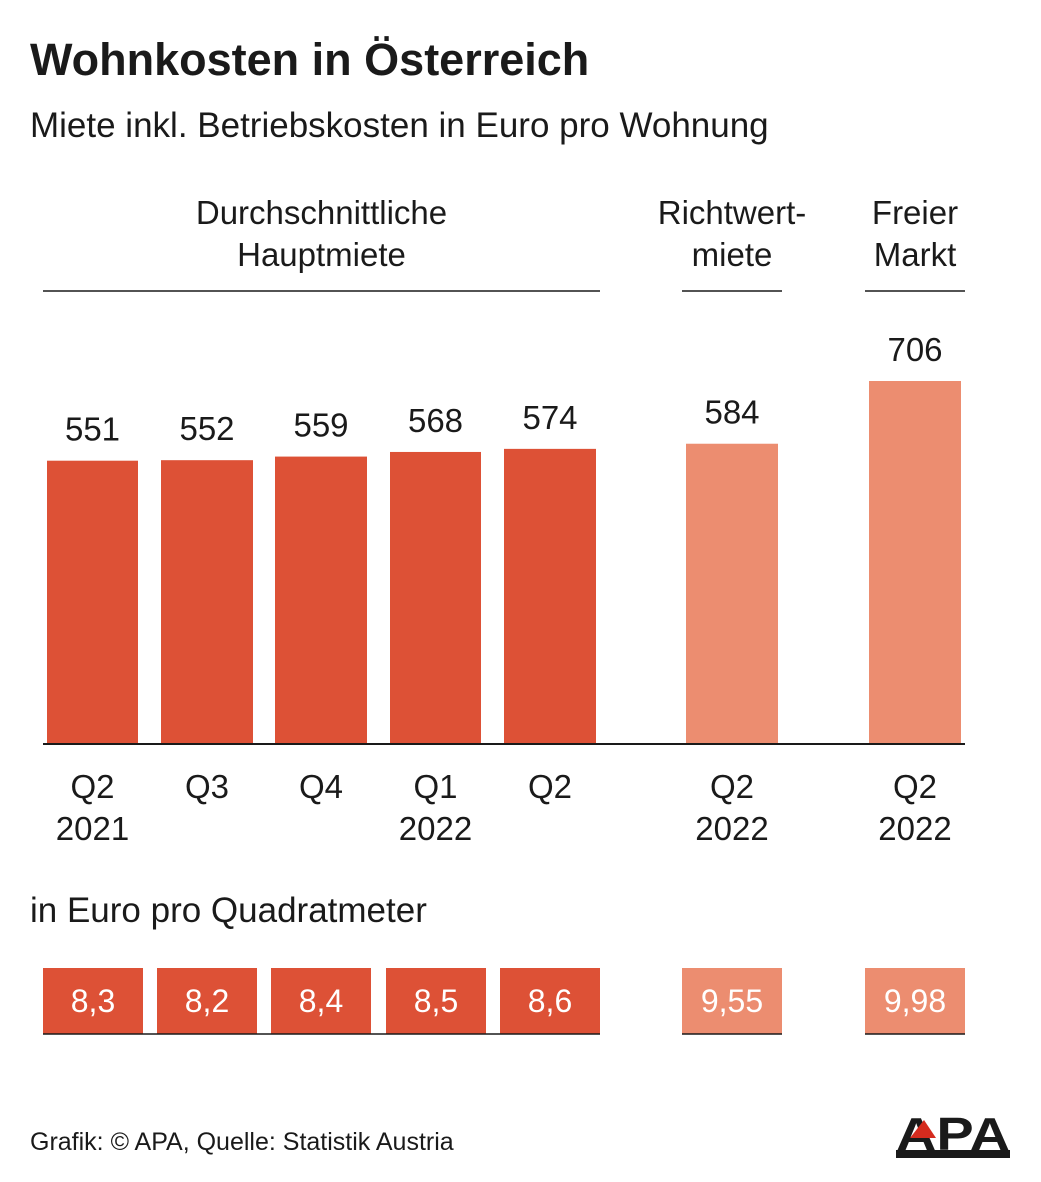 This screenshot has width=1041, height=1182. I want to click on apa-logo: APA, so click(953, 1134).